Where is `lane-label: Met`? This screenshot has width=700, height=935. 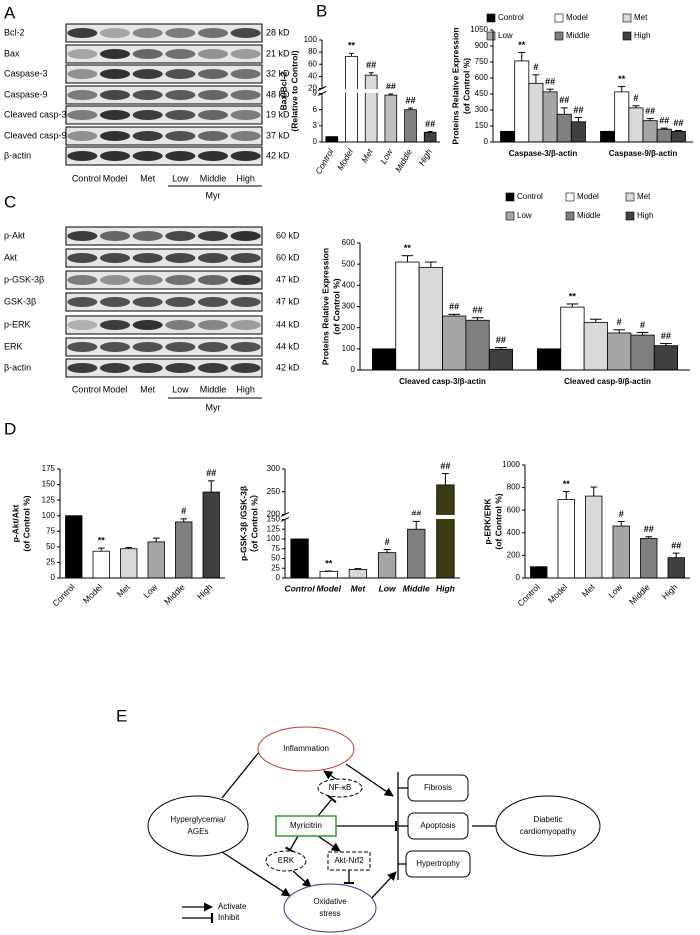
lane-label: Met is located at coordinates (148, 178).